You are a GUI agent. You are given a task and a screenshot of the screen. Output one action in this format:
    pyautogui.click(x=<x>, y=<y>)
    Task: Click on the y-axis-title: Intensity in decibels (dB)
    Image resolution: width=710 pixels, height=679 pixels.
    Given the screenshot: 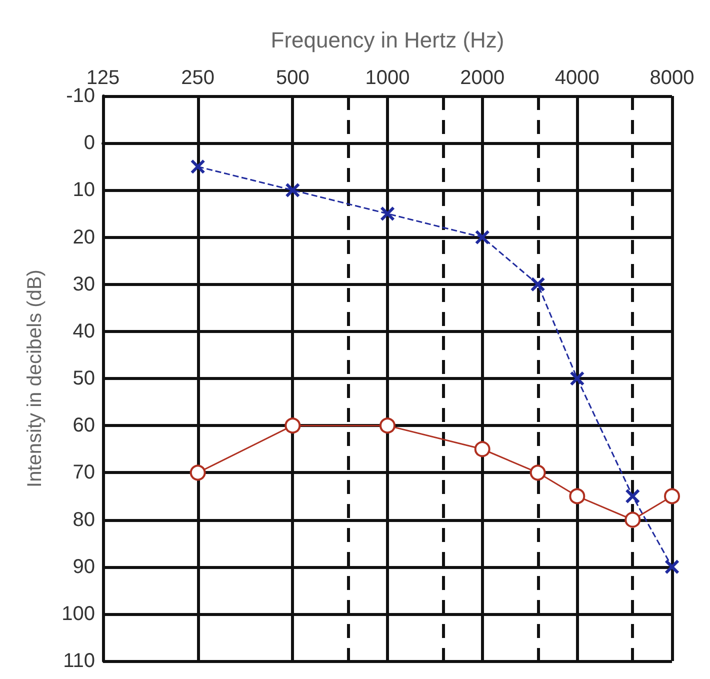 What is the action you would take?
    pyautogui.click(x=35, y=379)
    